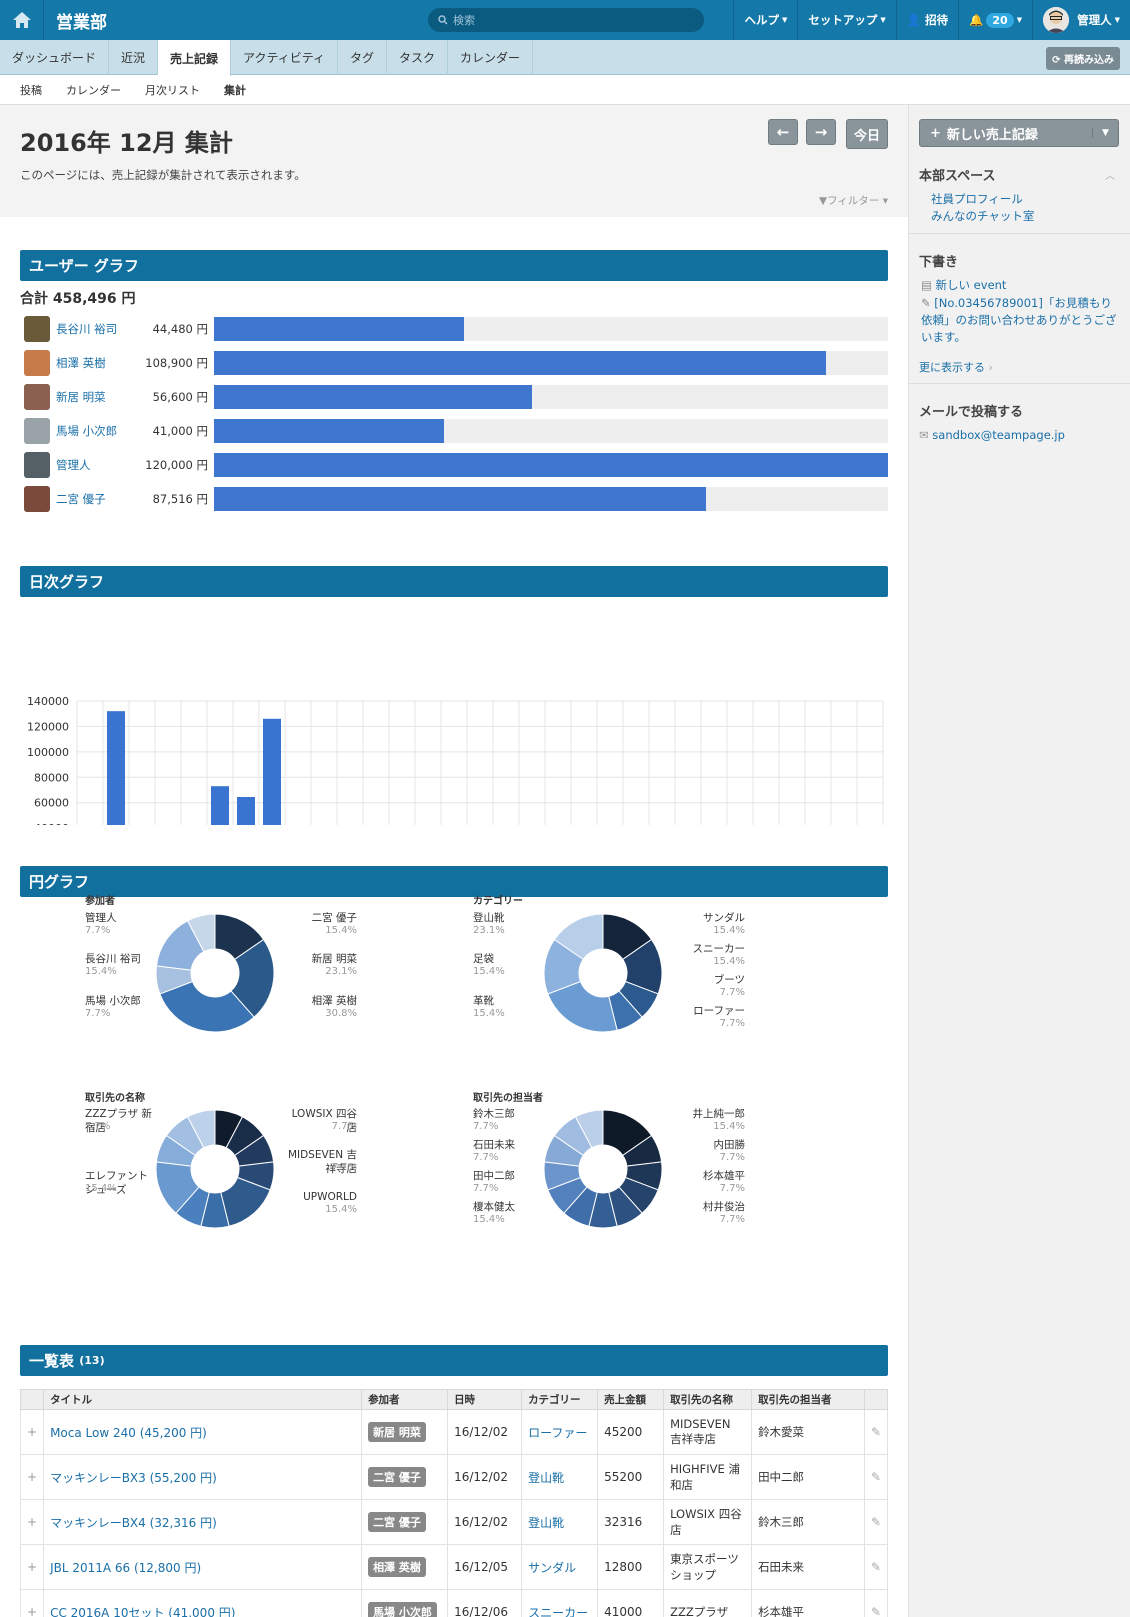  What do you see at coordinates (454, 363) in the screenshot?
I see `user-row: 相澤 英樹 108,900 円` at bounding box center [454, 363].